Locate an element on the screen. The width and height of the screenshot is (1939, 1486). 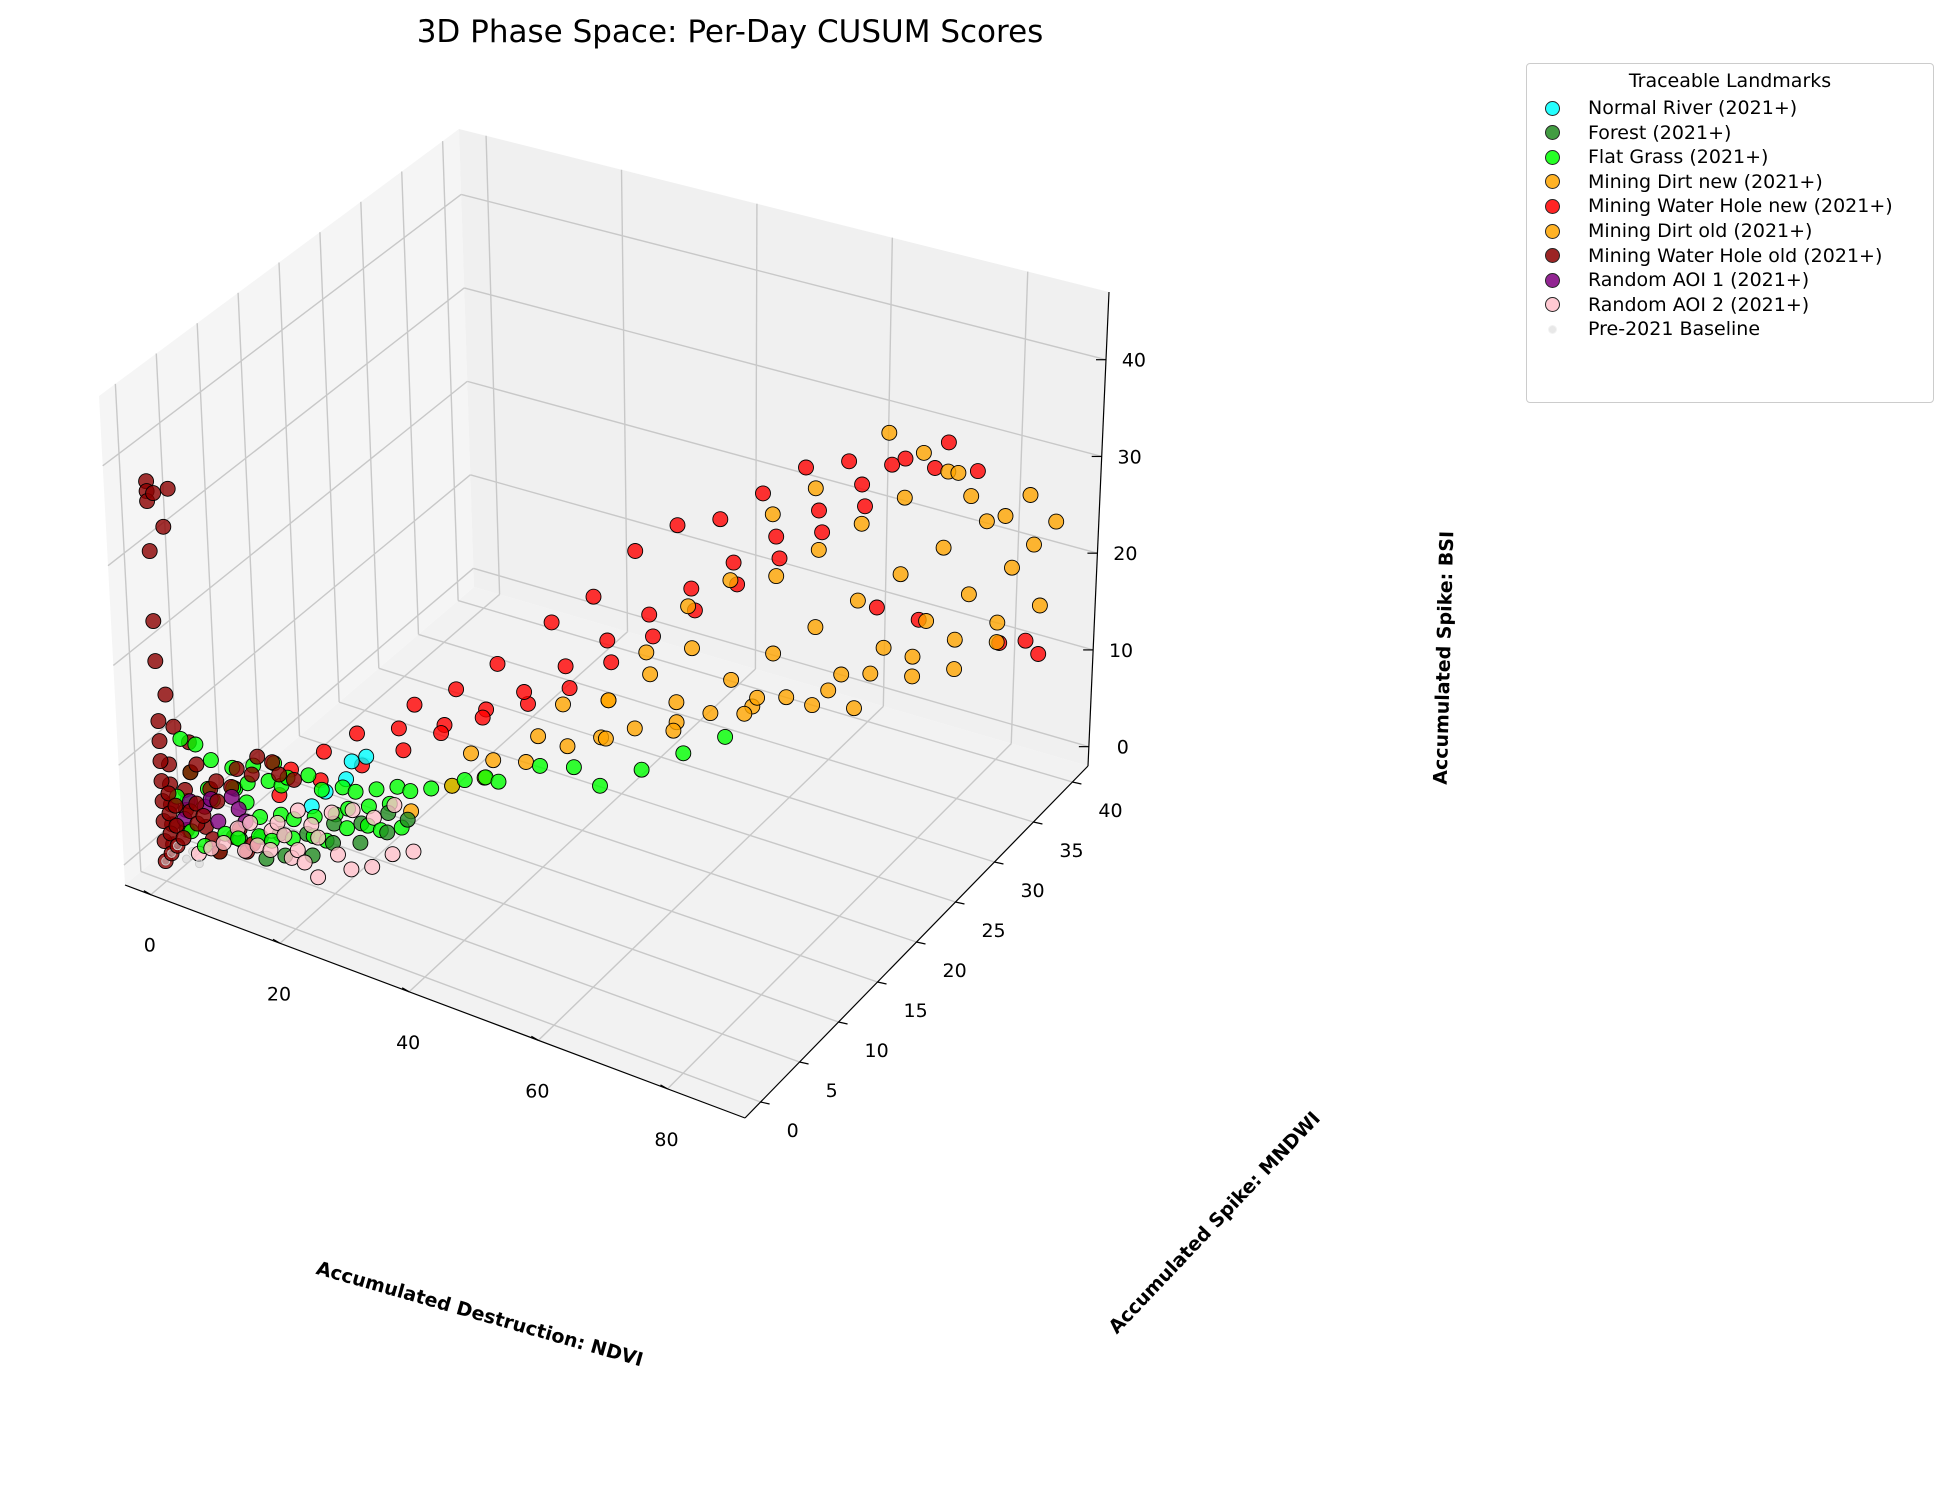
legend-item: Random AOI 1 (2021+) is located at coordinates (1677, 280).